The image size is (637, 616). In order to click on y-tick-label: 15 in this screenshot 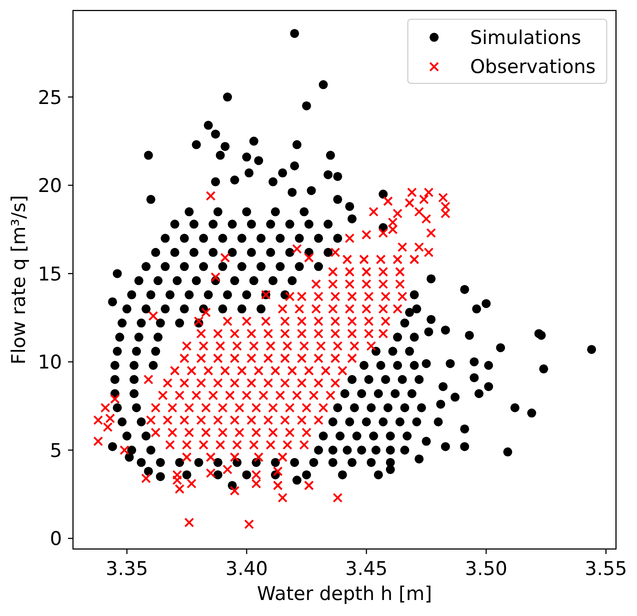, I will do `click(50, 274)`.